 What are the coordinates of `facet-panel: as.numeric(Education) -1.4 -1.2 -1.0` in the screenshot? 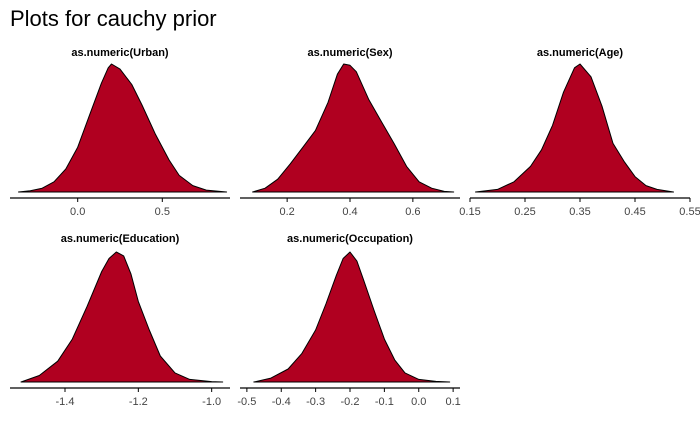 It's located at (120, 320).